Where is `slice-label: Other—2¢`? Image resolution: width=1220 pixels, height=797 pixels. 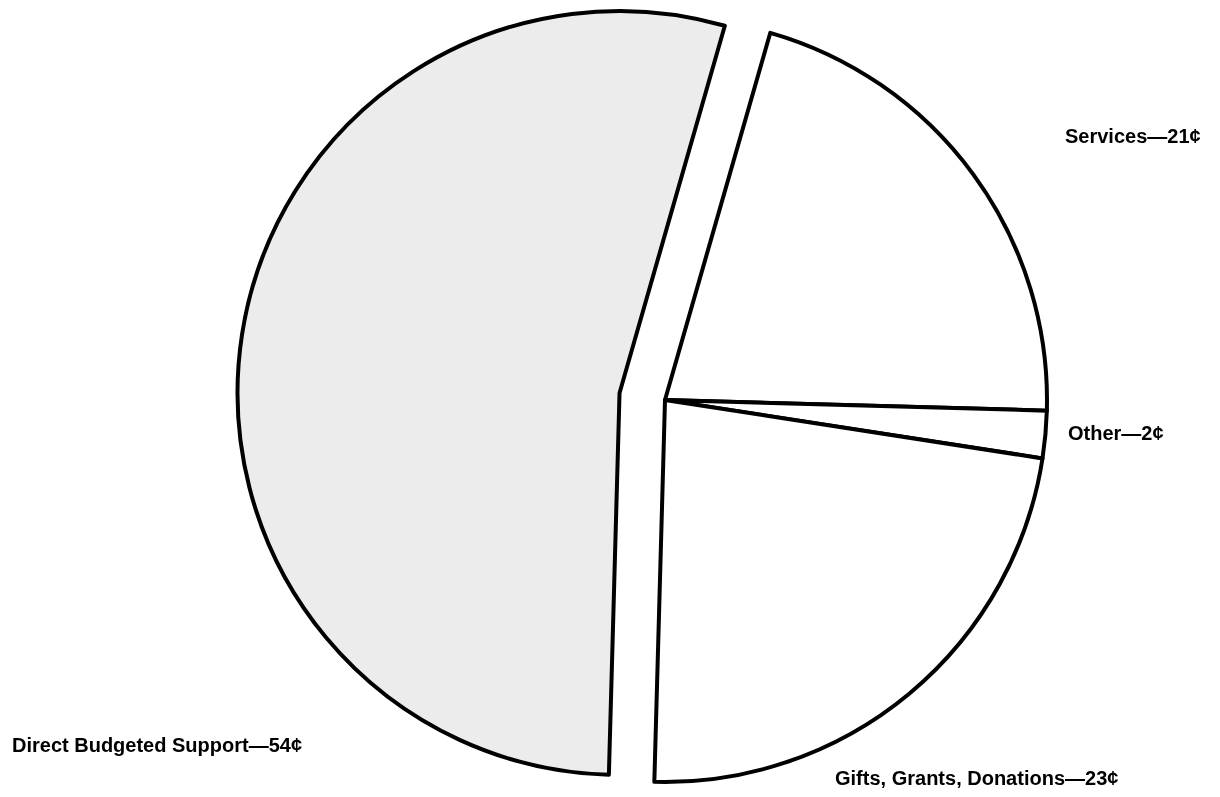 slice-label: Other—2¢ is located at coordinates (1116, 433).